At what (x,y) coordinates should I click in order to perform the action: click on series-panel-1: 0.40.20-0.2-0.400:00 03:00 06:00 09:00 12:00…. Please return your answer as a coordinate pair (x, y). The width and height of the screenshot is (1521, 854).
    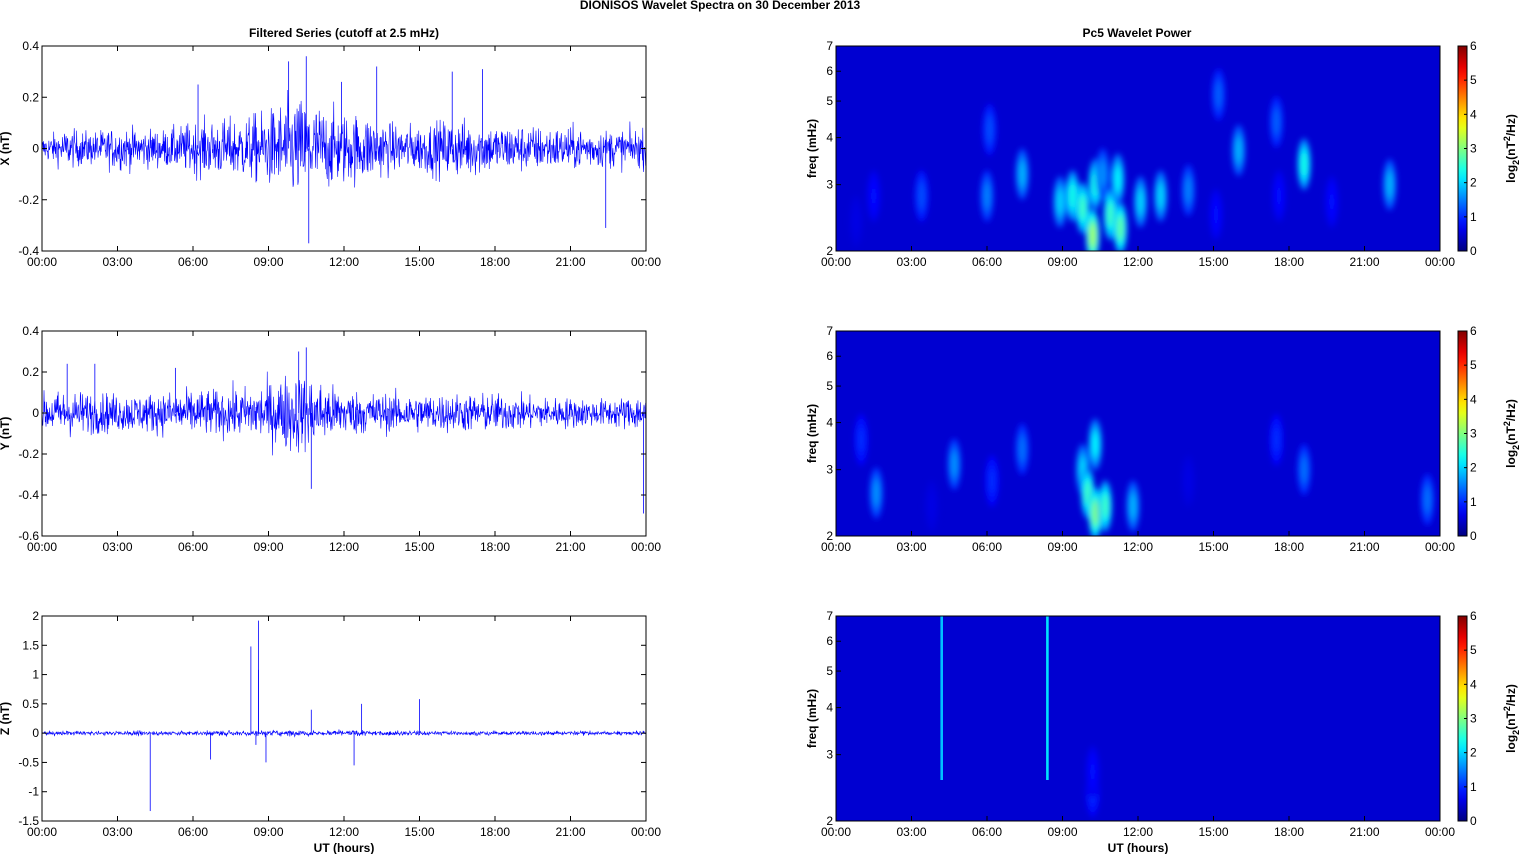
    Looking at the image, I should click on (330, 154).